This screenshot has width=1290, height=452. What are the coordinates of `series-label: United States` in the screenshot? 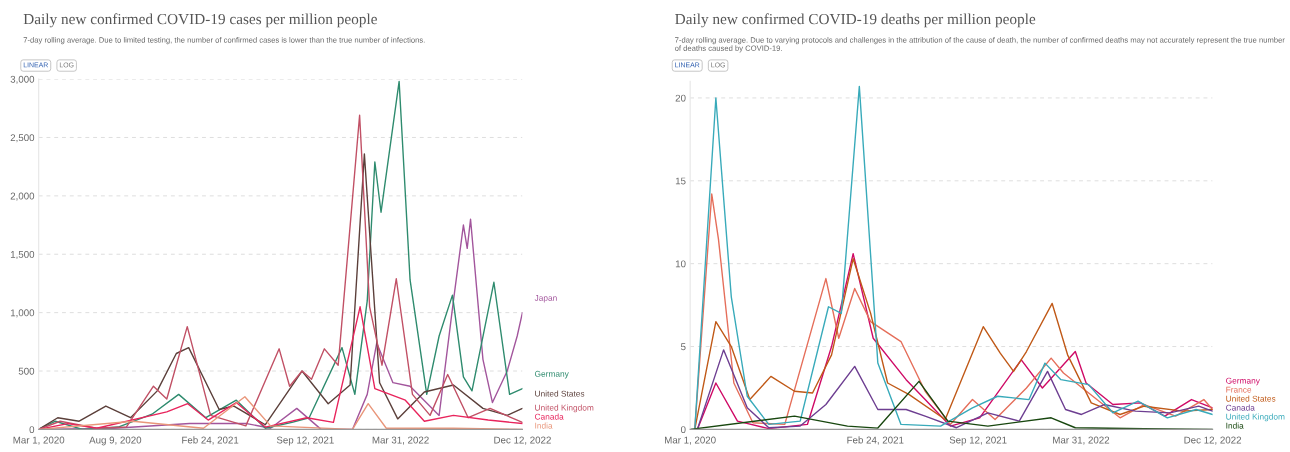 It's located at (1251, 398).